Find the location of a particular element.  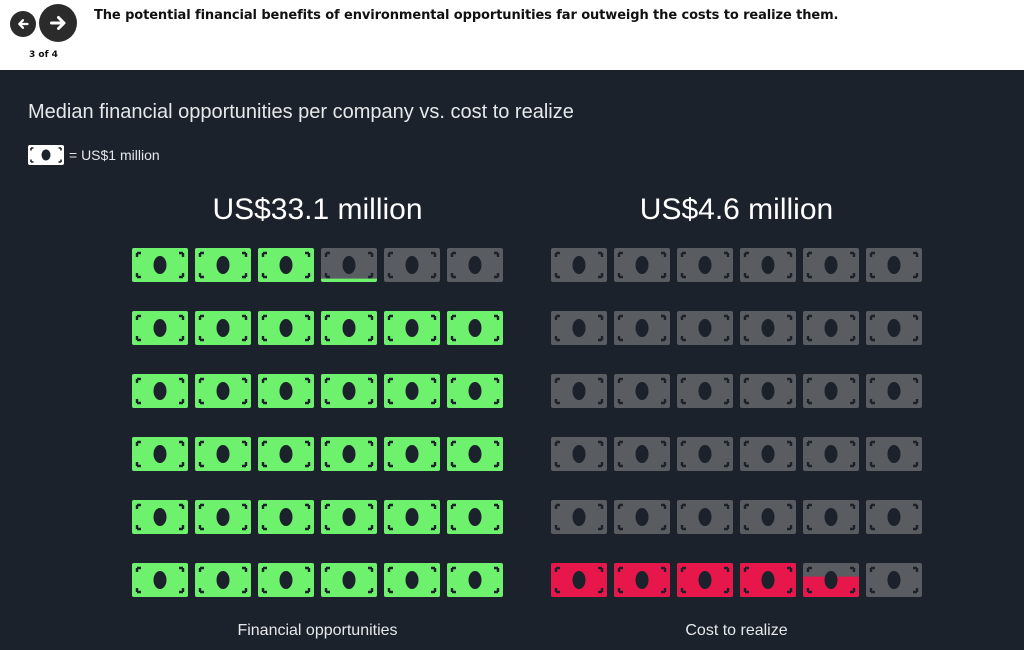

legend: = US$1 million is located at coordinates (94, 155).